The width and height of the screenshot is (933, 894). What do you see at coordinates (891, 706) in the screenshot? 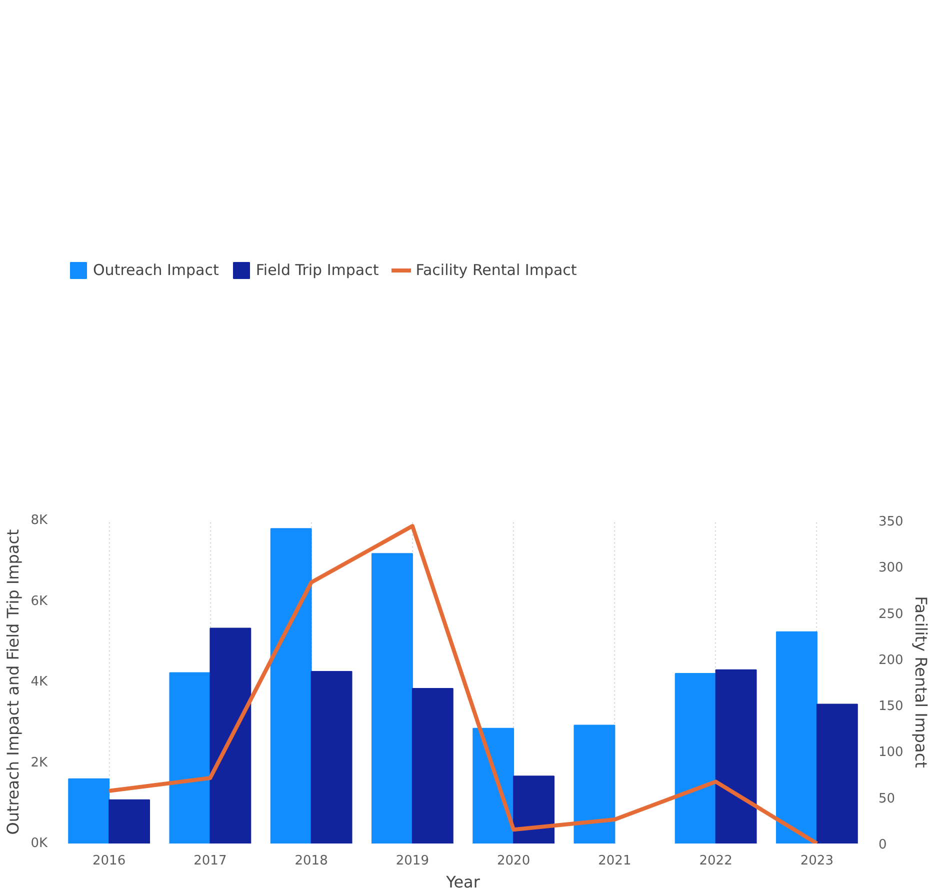
I see `y2-tick-label: 150` at bounding box center [891, 706].